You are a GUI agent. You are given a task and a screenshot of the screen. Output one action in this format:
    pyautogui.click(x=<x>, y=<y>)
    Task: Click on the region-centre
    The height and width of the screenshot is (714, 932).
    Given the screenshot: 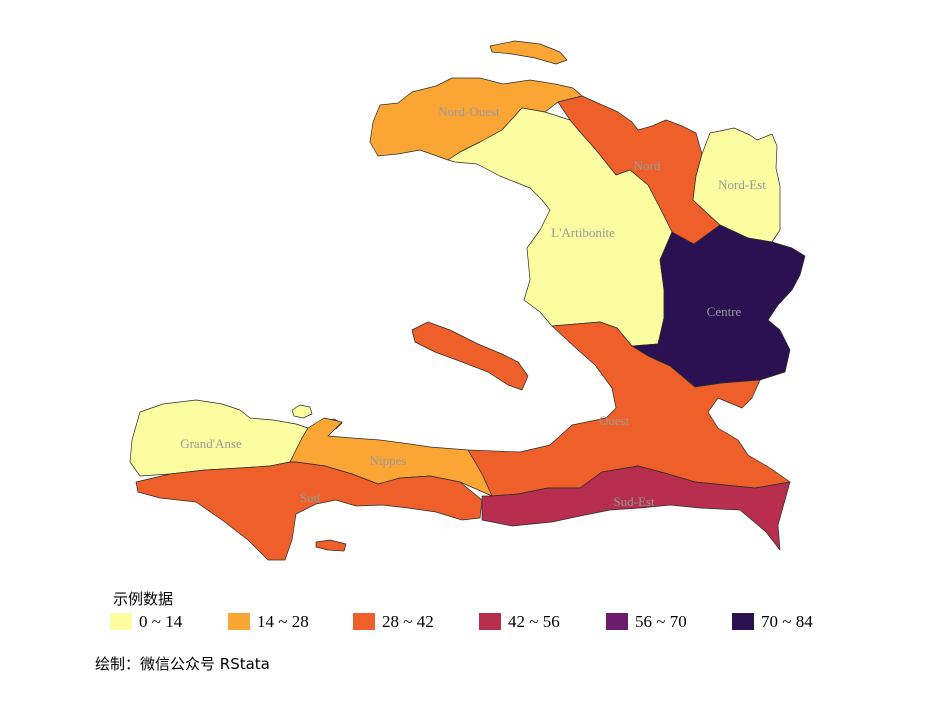 What is the action you would take?
    pyautogui.click(x=718, y=306)
    